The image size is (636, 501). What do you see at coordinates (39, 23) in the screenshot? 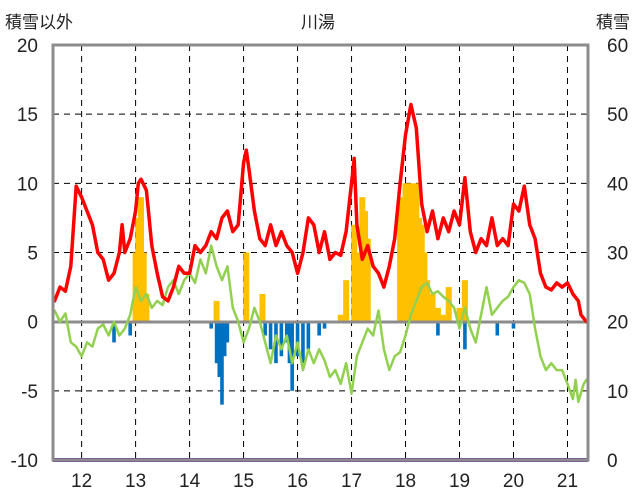
I see `left-axis-label: 積雪以外` at bounding box center [39, 23].